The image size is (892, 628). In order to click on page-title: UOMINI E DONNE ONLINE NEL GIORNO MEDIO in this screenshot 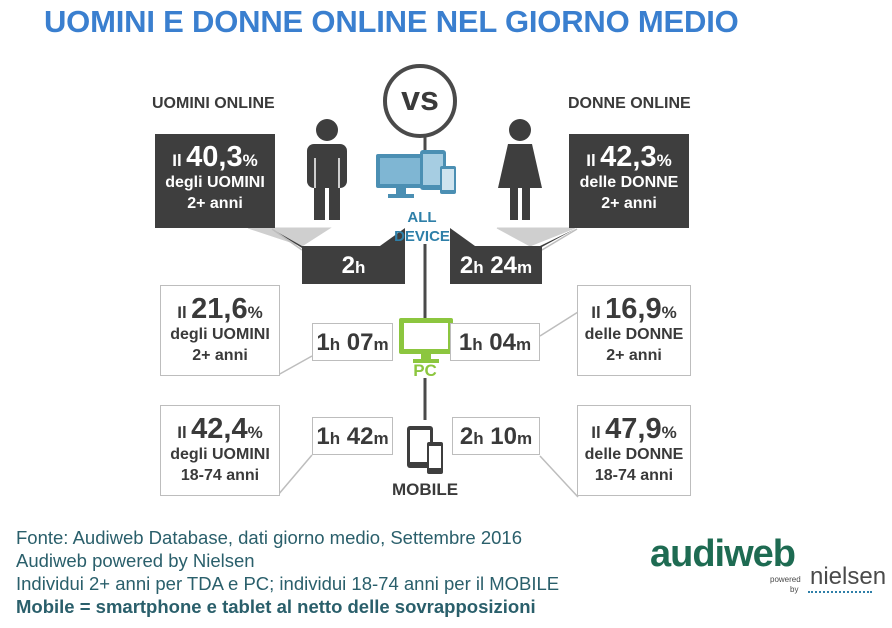, I will do `click(391, 21)`.